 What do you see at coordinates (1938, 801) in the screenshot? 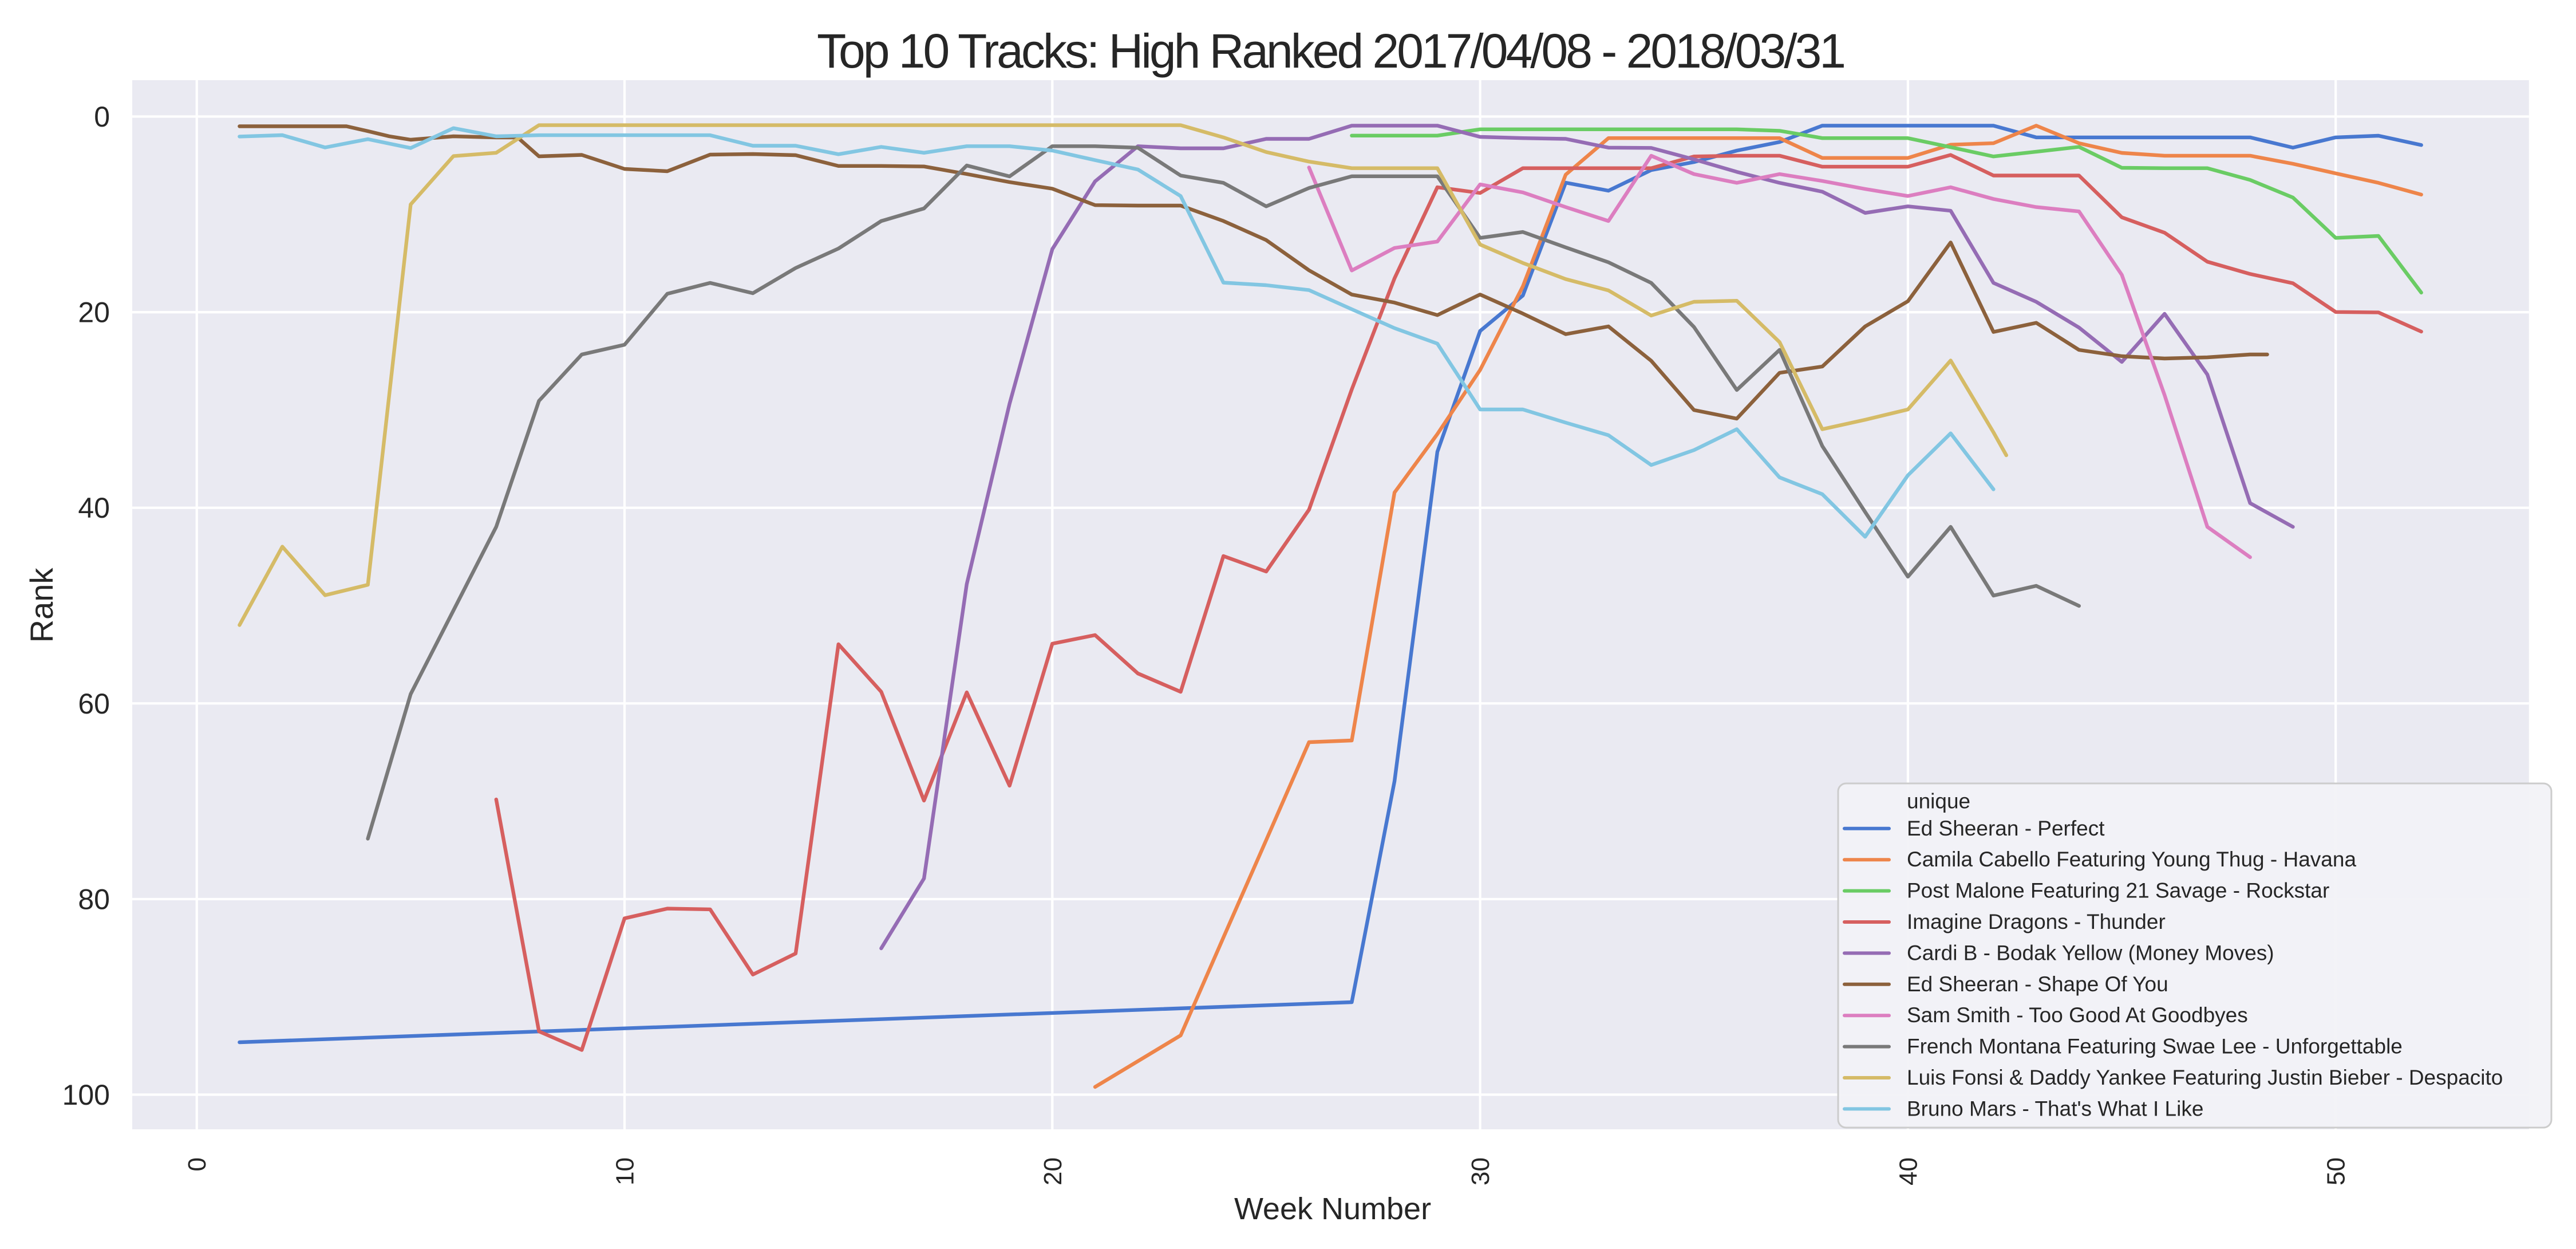
I see `svg-text: unique` at bounding box center [1938, 801].